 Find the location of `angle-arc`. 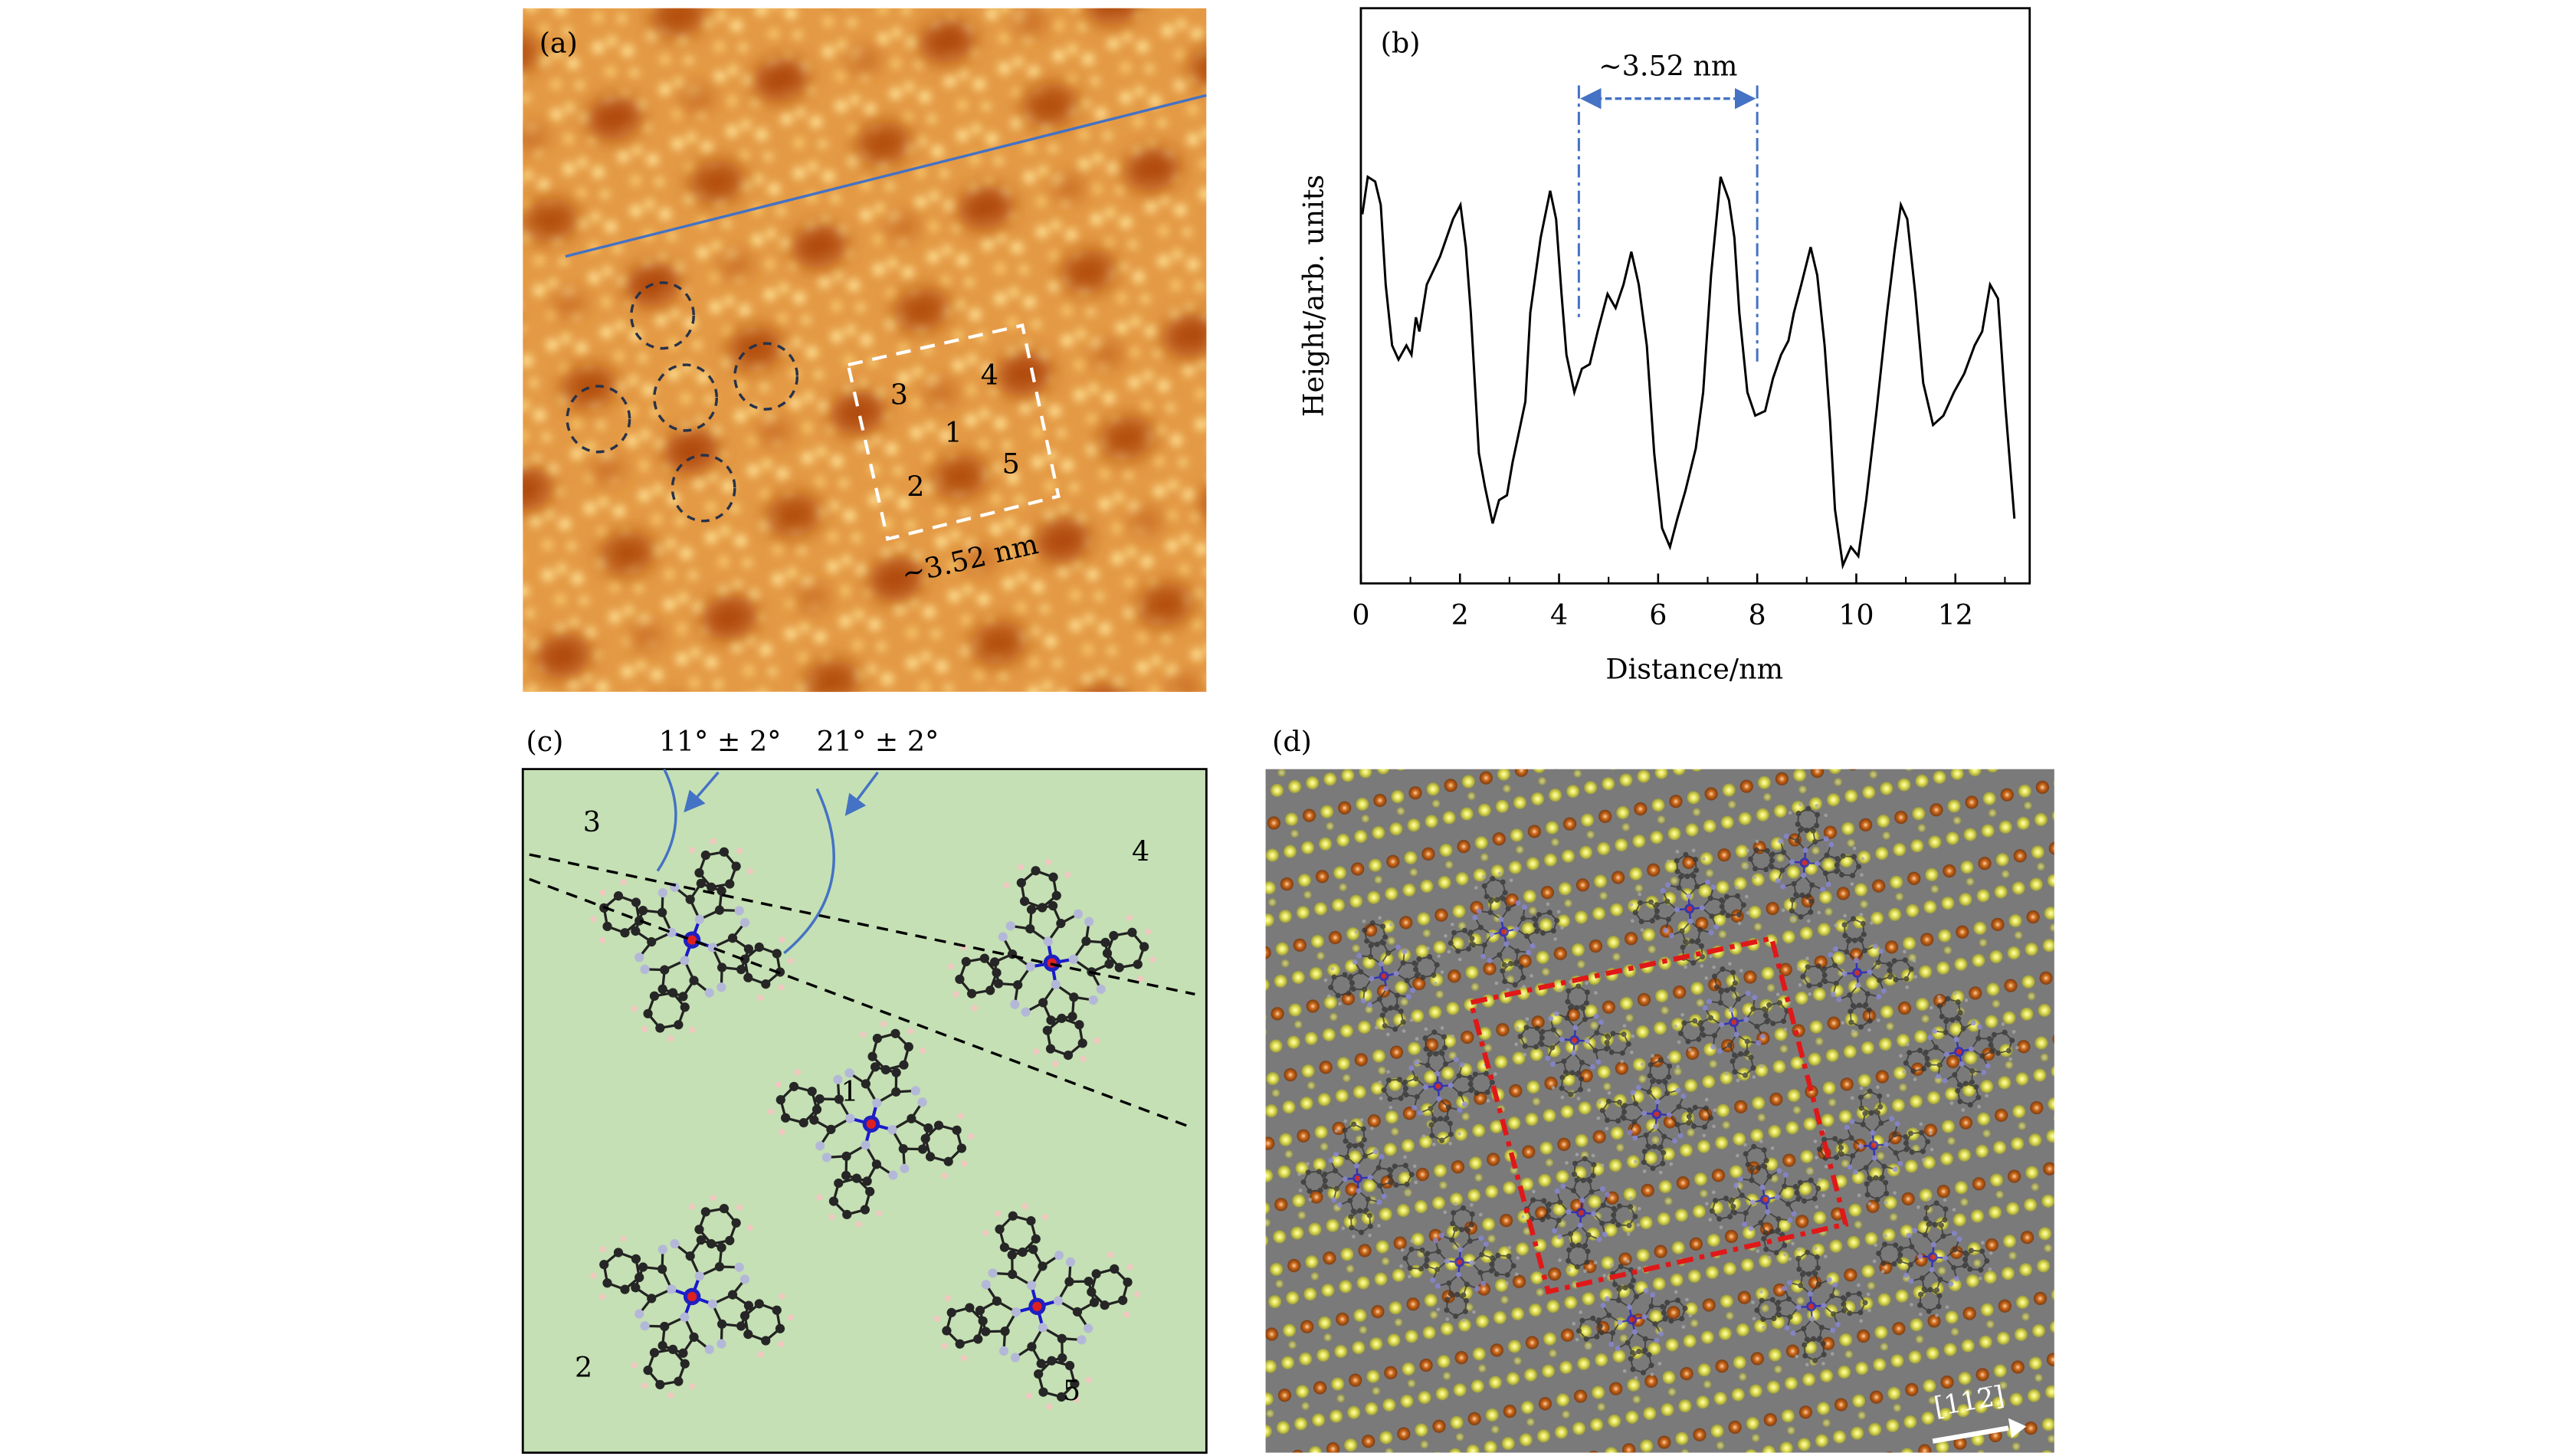

angle-arc is located at coordinates (666, 820).